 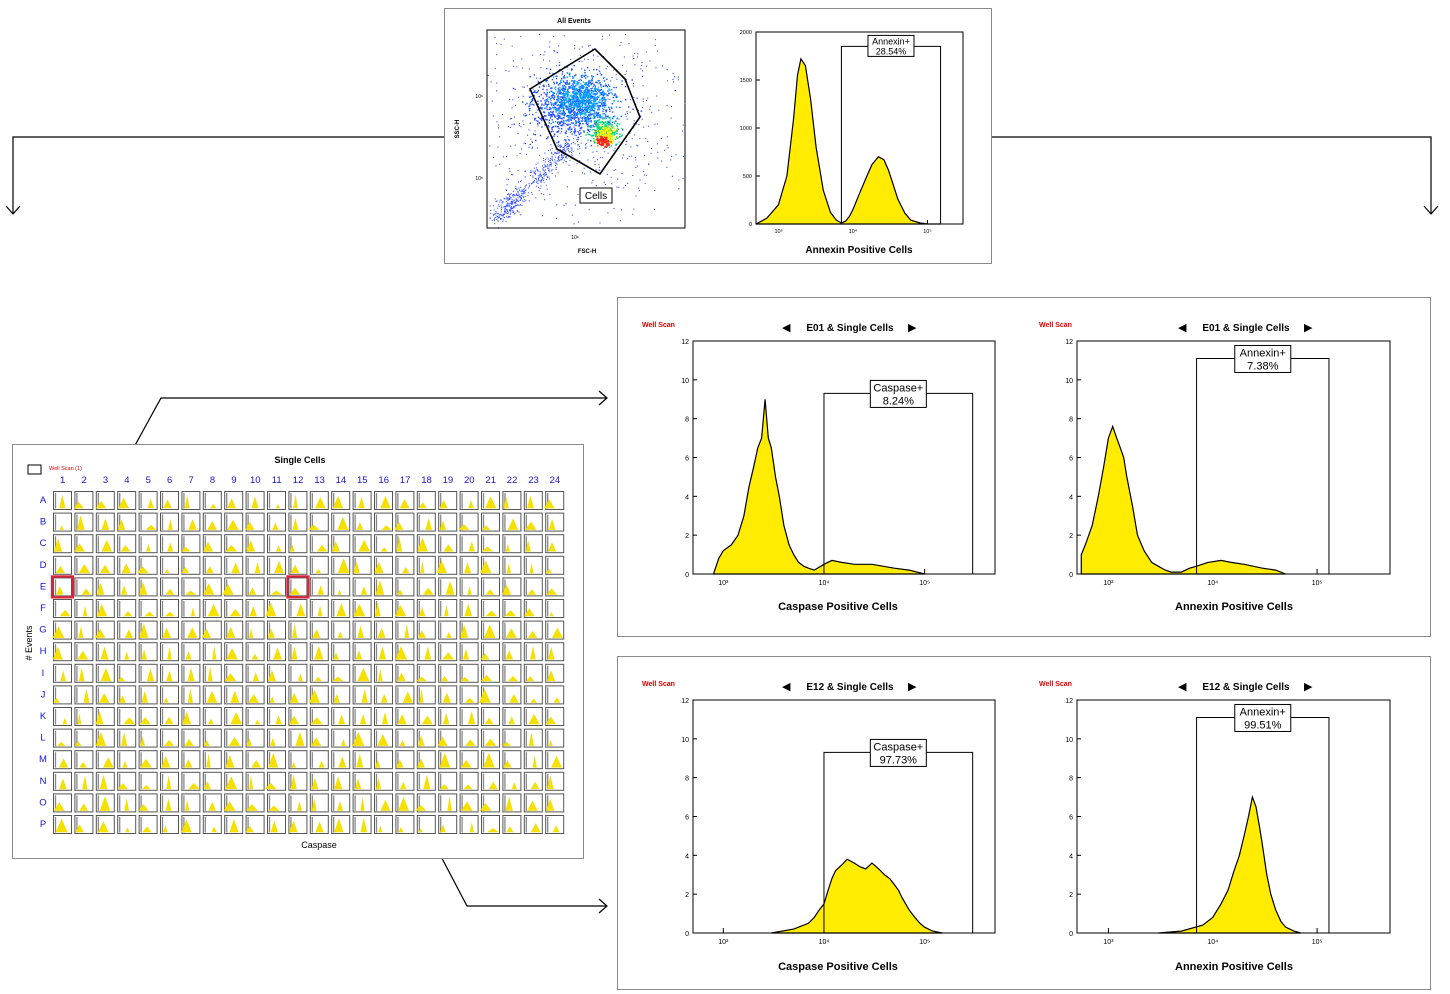 What do you see at coordinates (490, 760) in the screenshot?
I see `well-M21` at bounding box center [490, 760].